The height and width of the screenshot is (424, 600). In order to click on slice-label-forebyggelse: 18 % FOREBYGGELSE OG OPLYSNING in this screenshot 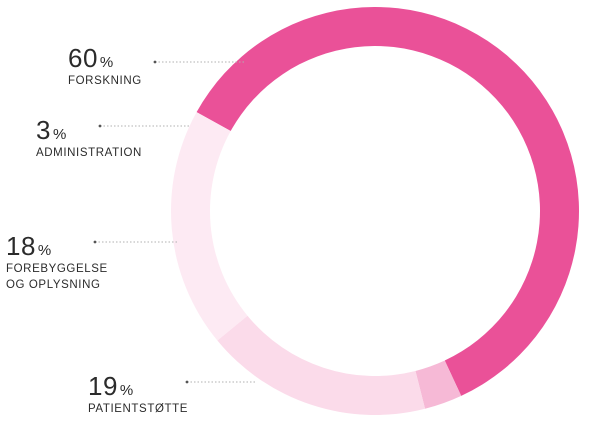, I will do `click(57, 263)`.